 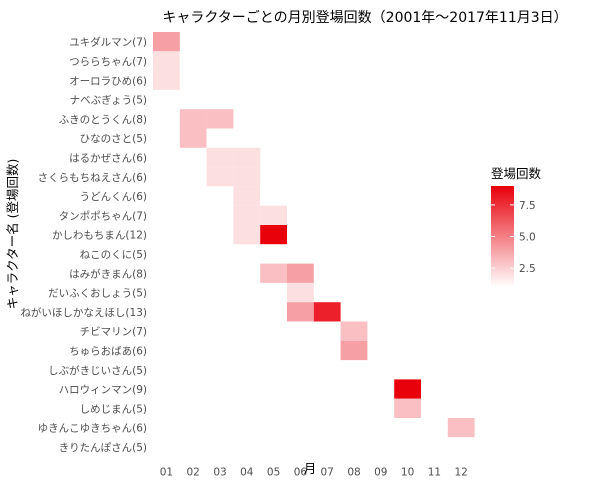 What do you see at coordinates (502, 236) in the screenshot?
I see `legend-color-bar` at bounding box center [502, 236].